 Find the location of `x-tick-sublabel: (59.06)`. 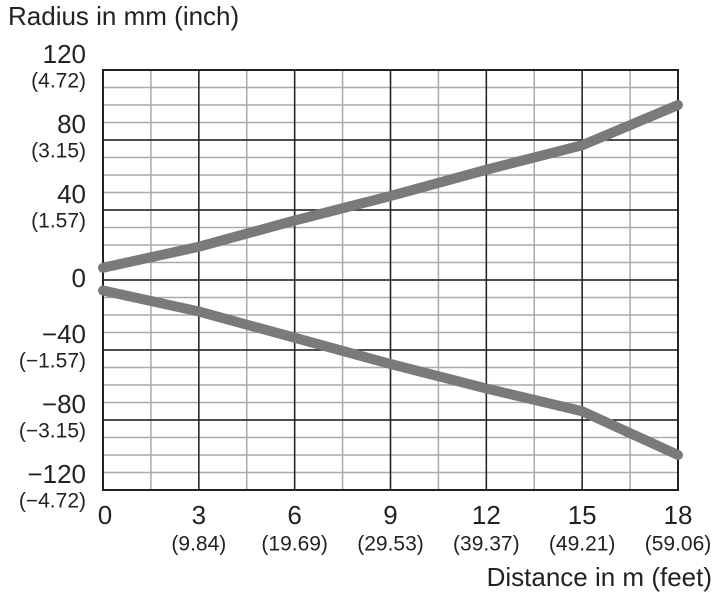

x-tick-sublabel: (59.06) is located at coordinates (678, 544).